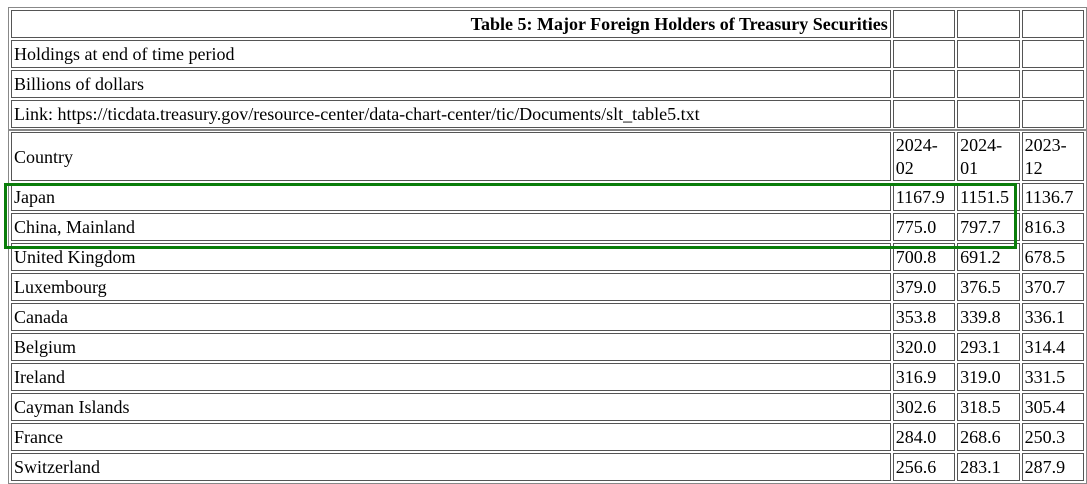 The width and height of the screenshot is (1087, 484). I want to click on value-cell: 284.0, so click(924, 437).